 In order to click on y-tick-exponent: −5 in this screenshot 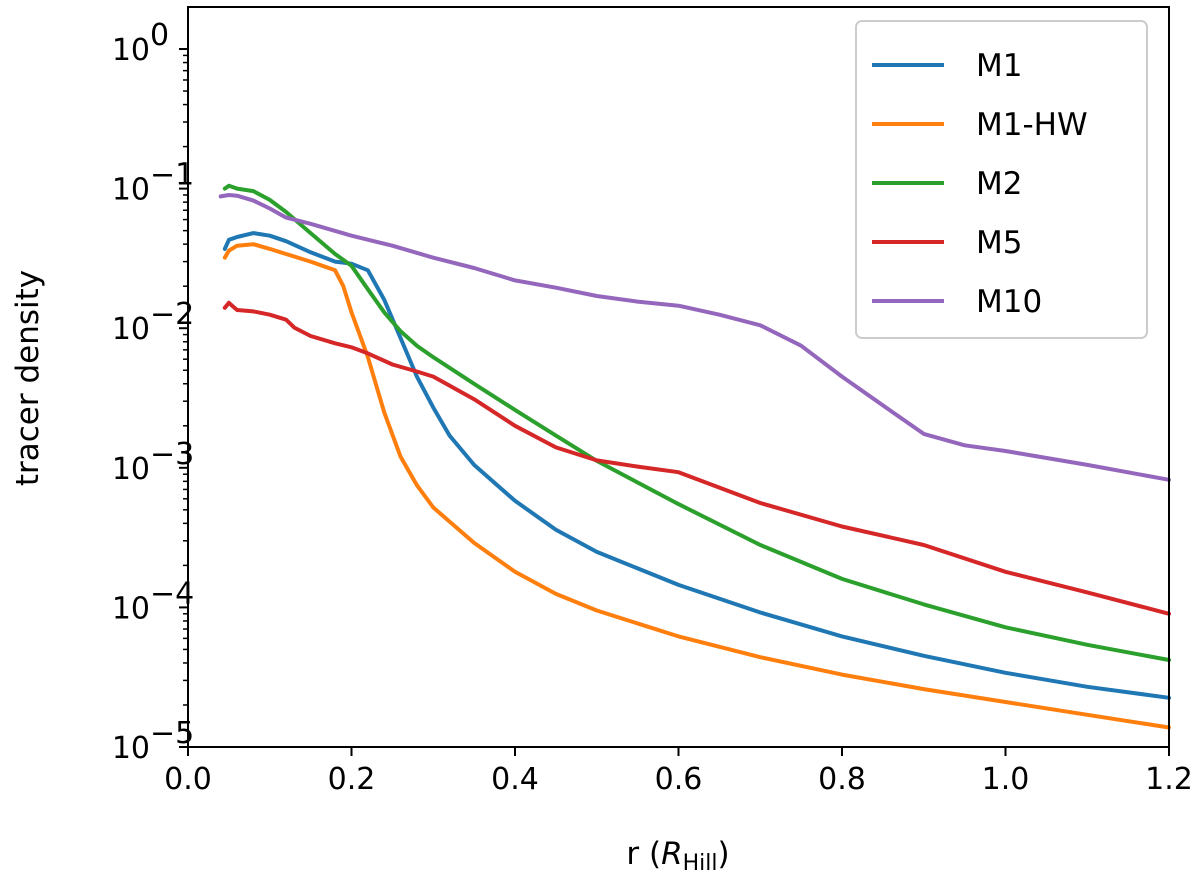, I will do `click(172, 733)`.